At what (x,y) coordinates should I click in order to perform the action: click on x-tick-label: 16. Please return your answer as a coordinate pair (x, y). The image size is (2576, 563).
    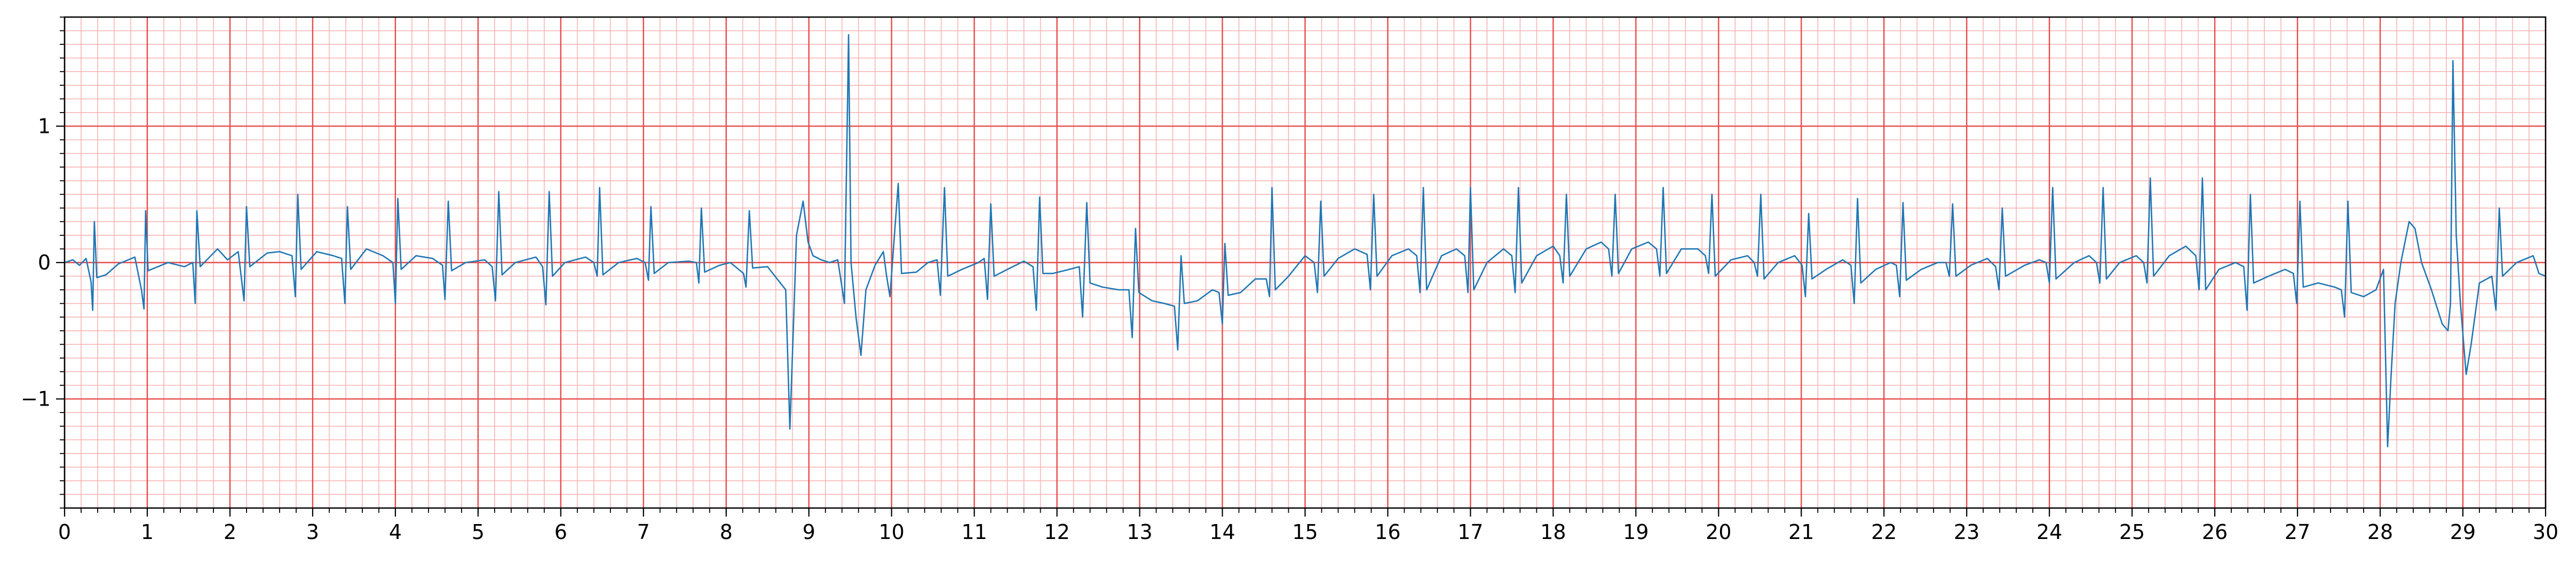
    Looking at the image, I should click on (1387, 532).